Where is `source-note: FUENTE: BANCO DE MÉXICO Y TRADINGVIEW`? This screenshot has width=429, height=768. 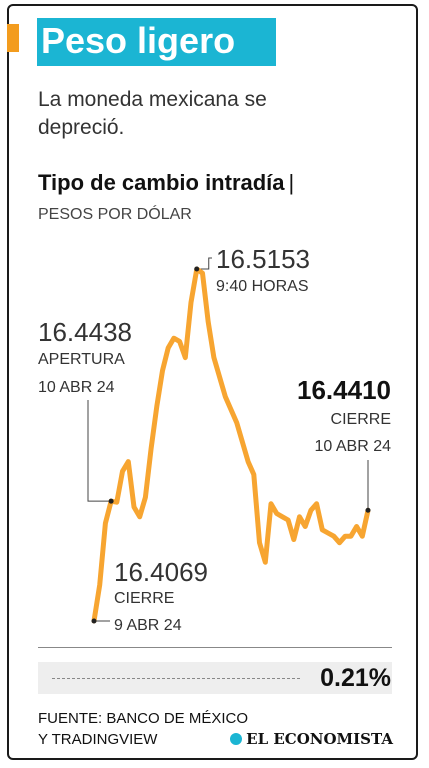
source-note: FUENTE: BANCO DE MÉXICO Y TRADINGVIEW is located at coordinates (143, 729).